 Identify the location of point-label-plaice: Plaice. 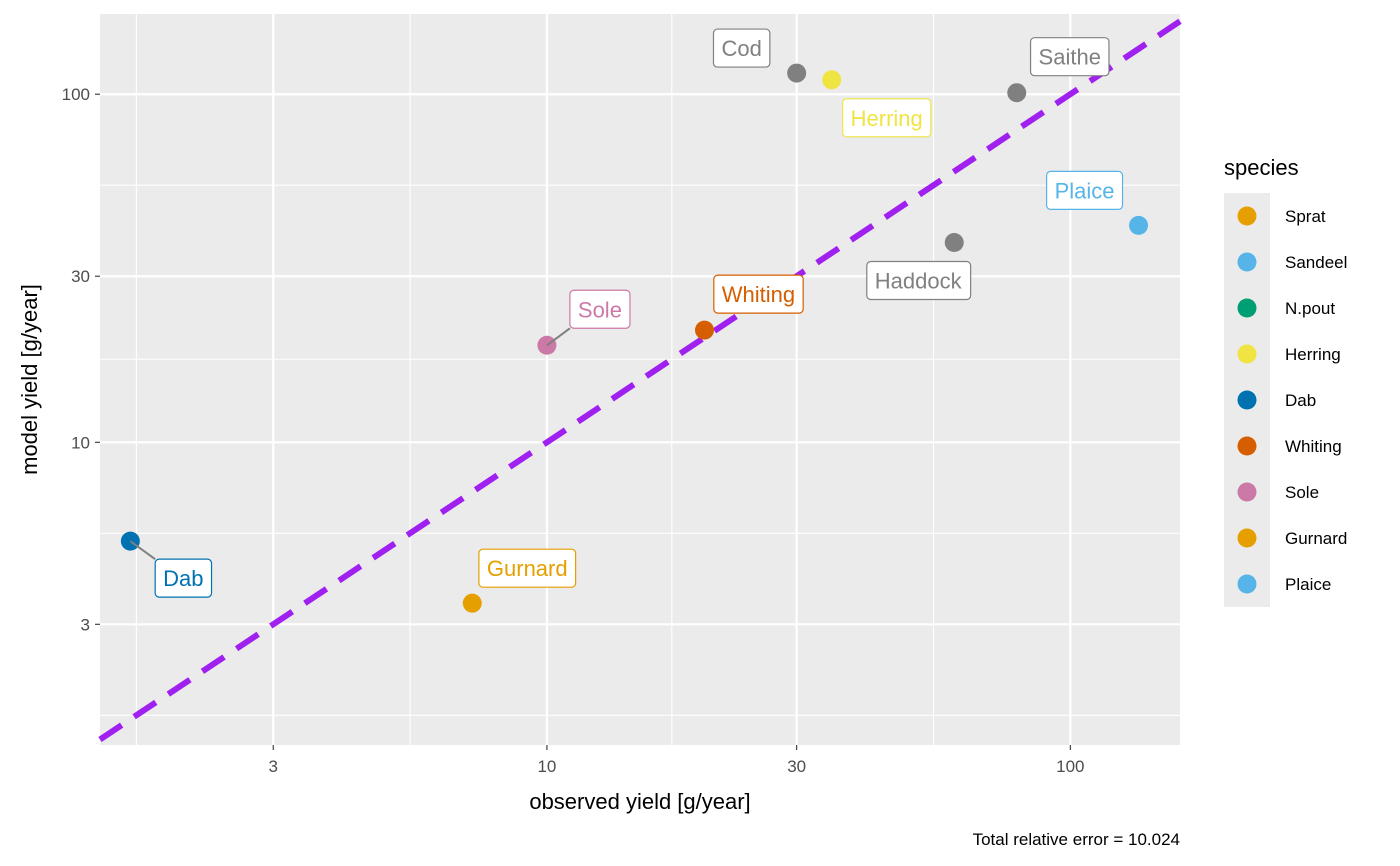
(1084, 190).